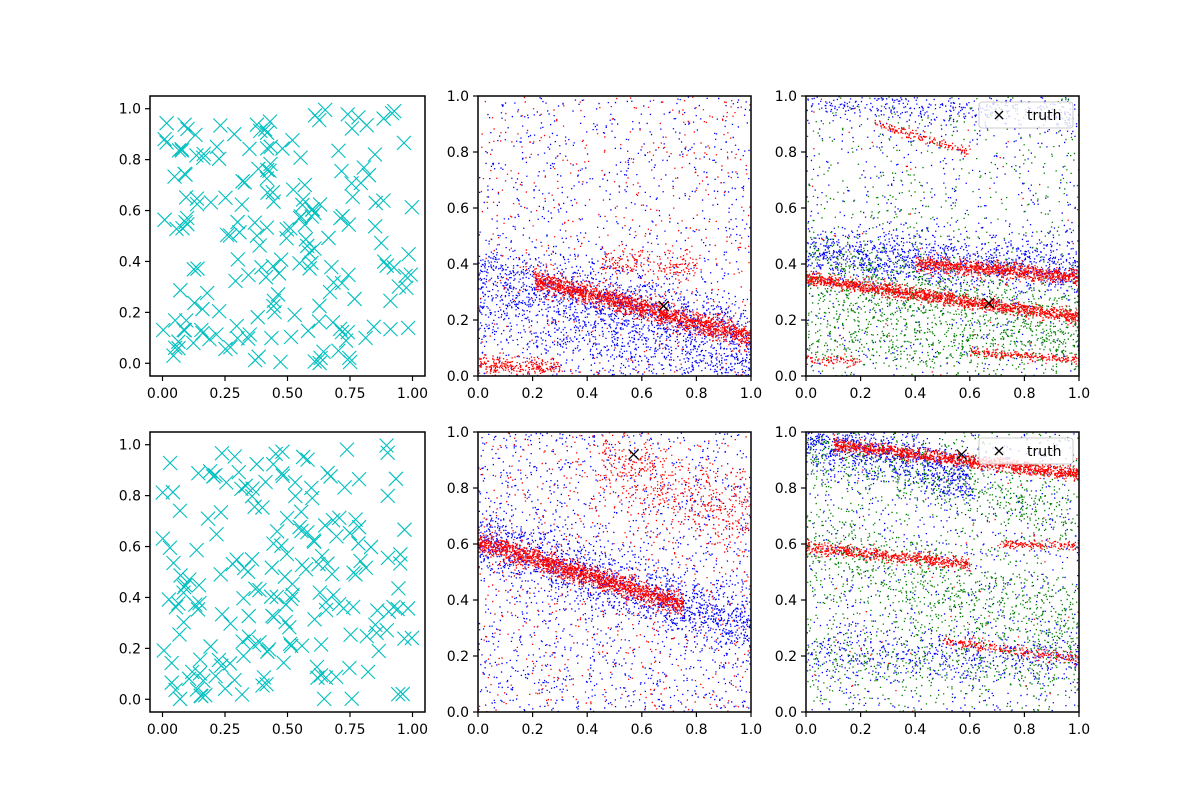  Describe the element at coordinates (478, 730) in the screenshot. I see `x-tick-label: 0.0` at that location.